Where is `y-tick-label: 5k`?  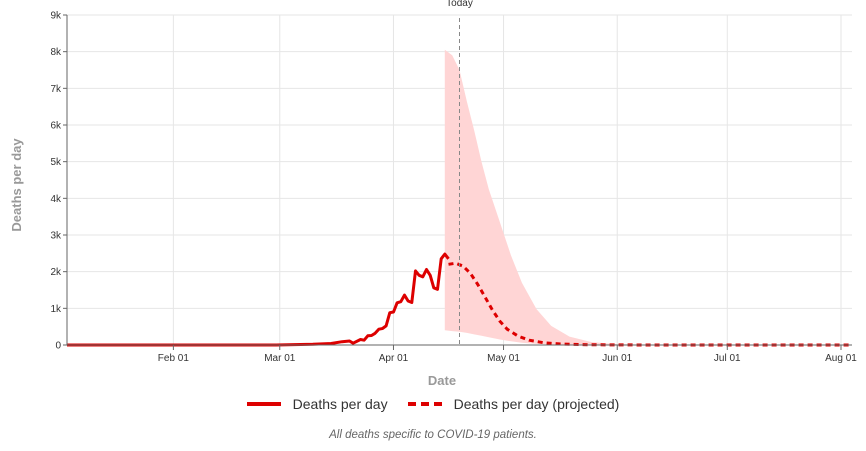
y-tick-label: 5k is located at coordinates (56, 162).